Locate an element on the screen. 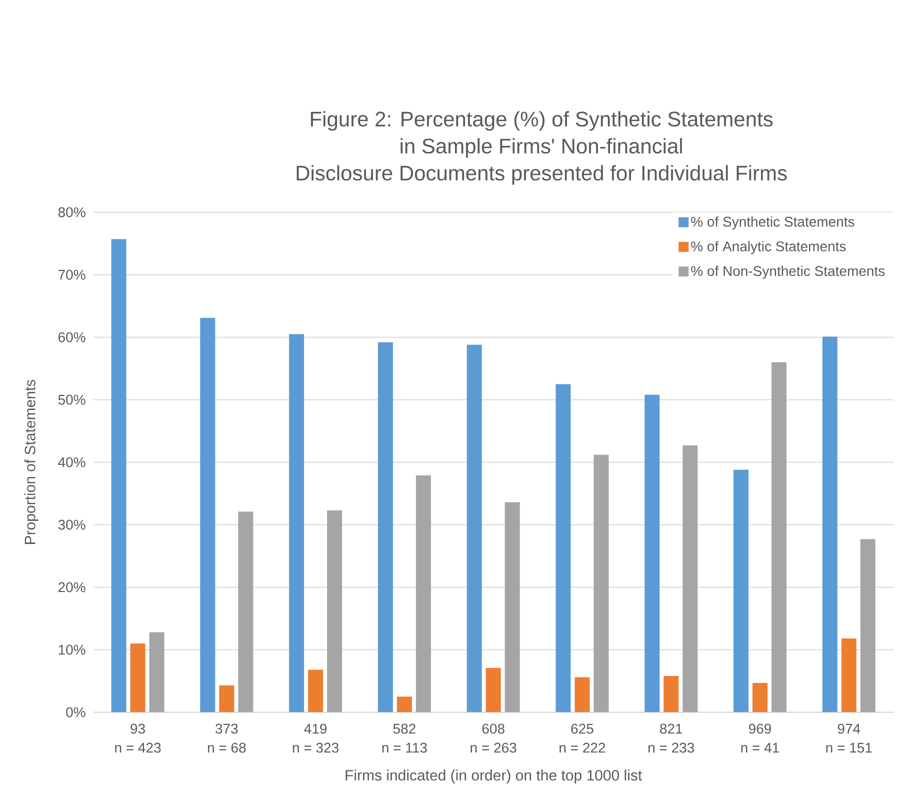 This screenshot has height=791, width=918. y-tick-label: 30% is located at coordinates (72, 525).